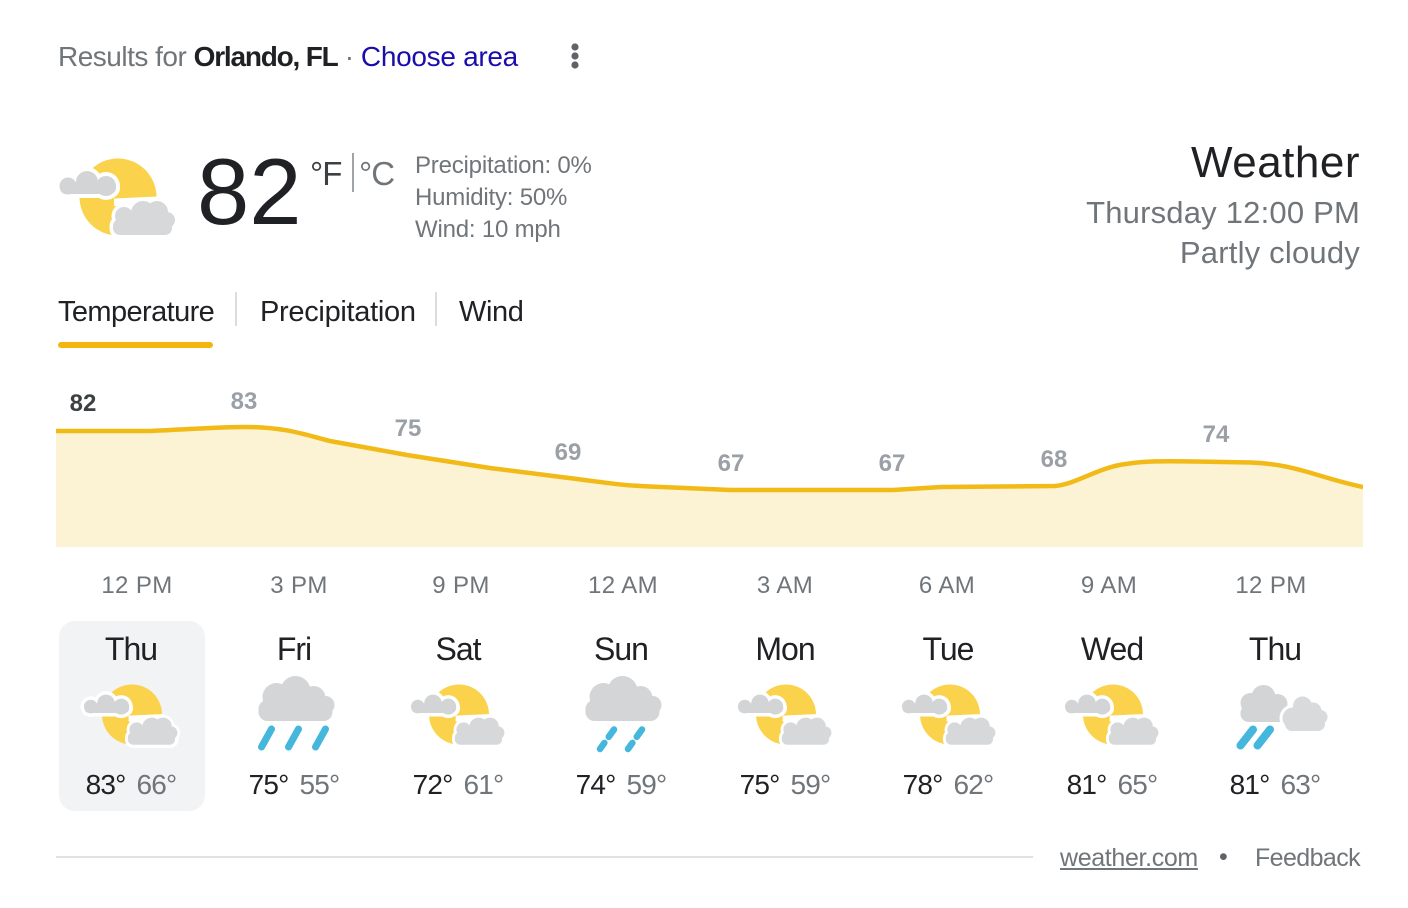 This screenshot has width=1408, height=908. Describe the element at coordinates (568, 452) in the screenshot. I see `svg-text: 69` at that location.